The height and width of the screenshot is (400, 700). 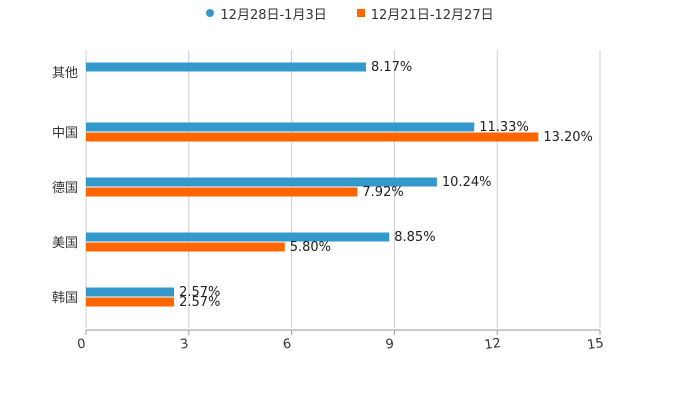 What do you see at coordinates (390, 345) in the screenshot?
I see `x-tick-label: 9` at bounding box center [390, 345].